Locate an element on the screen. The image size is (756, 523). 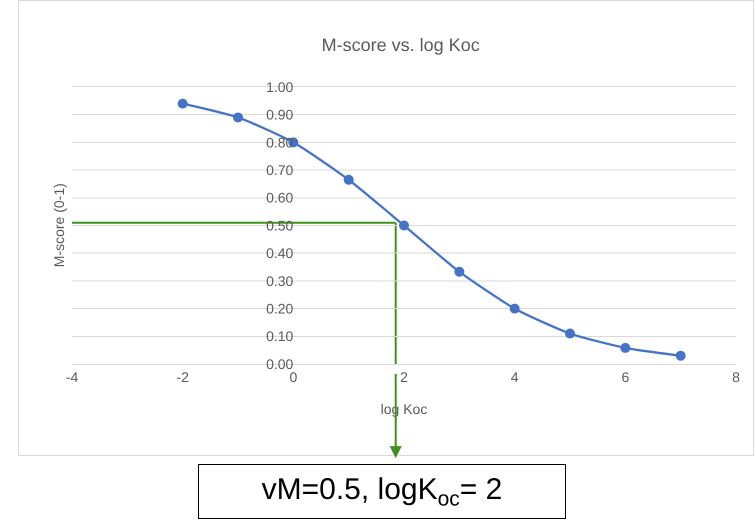
x-tick-label: 4 is located at coordinates (514, 376).